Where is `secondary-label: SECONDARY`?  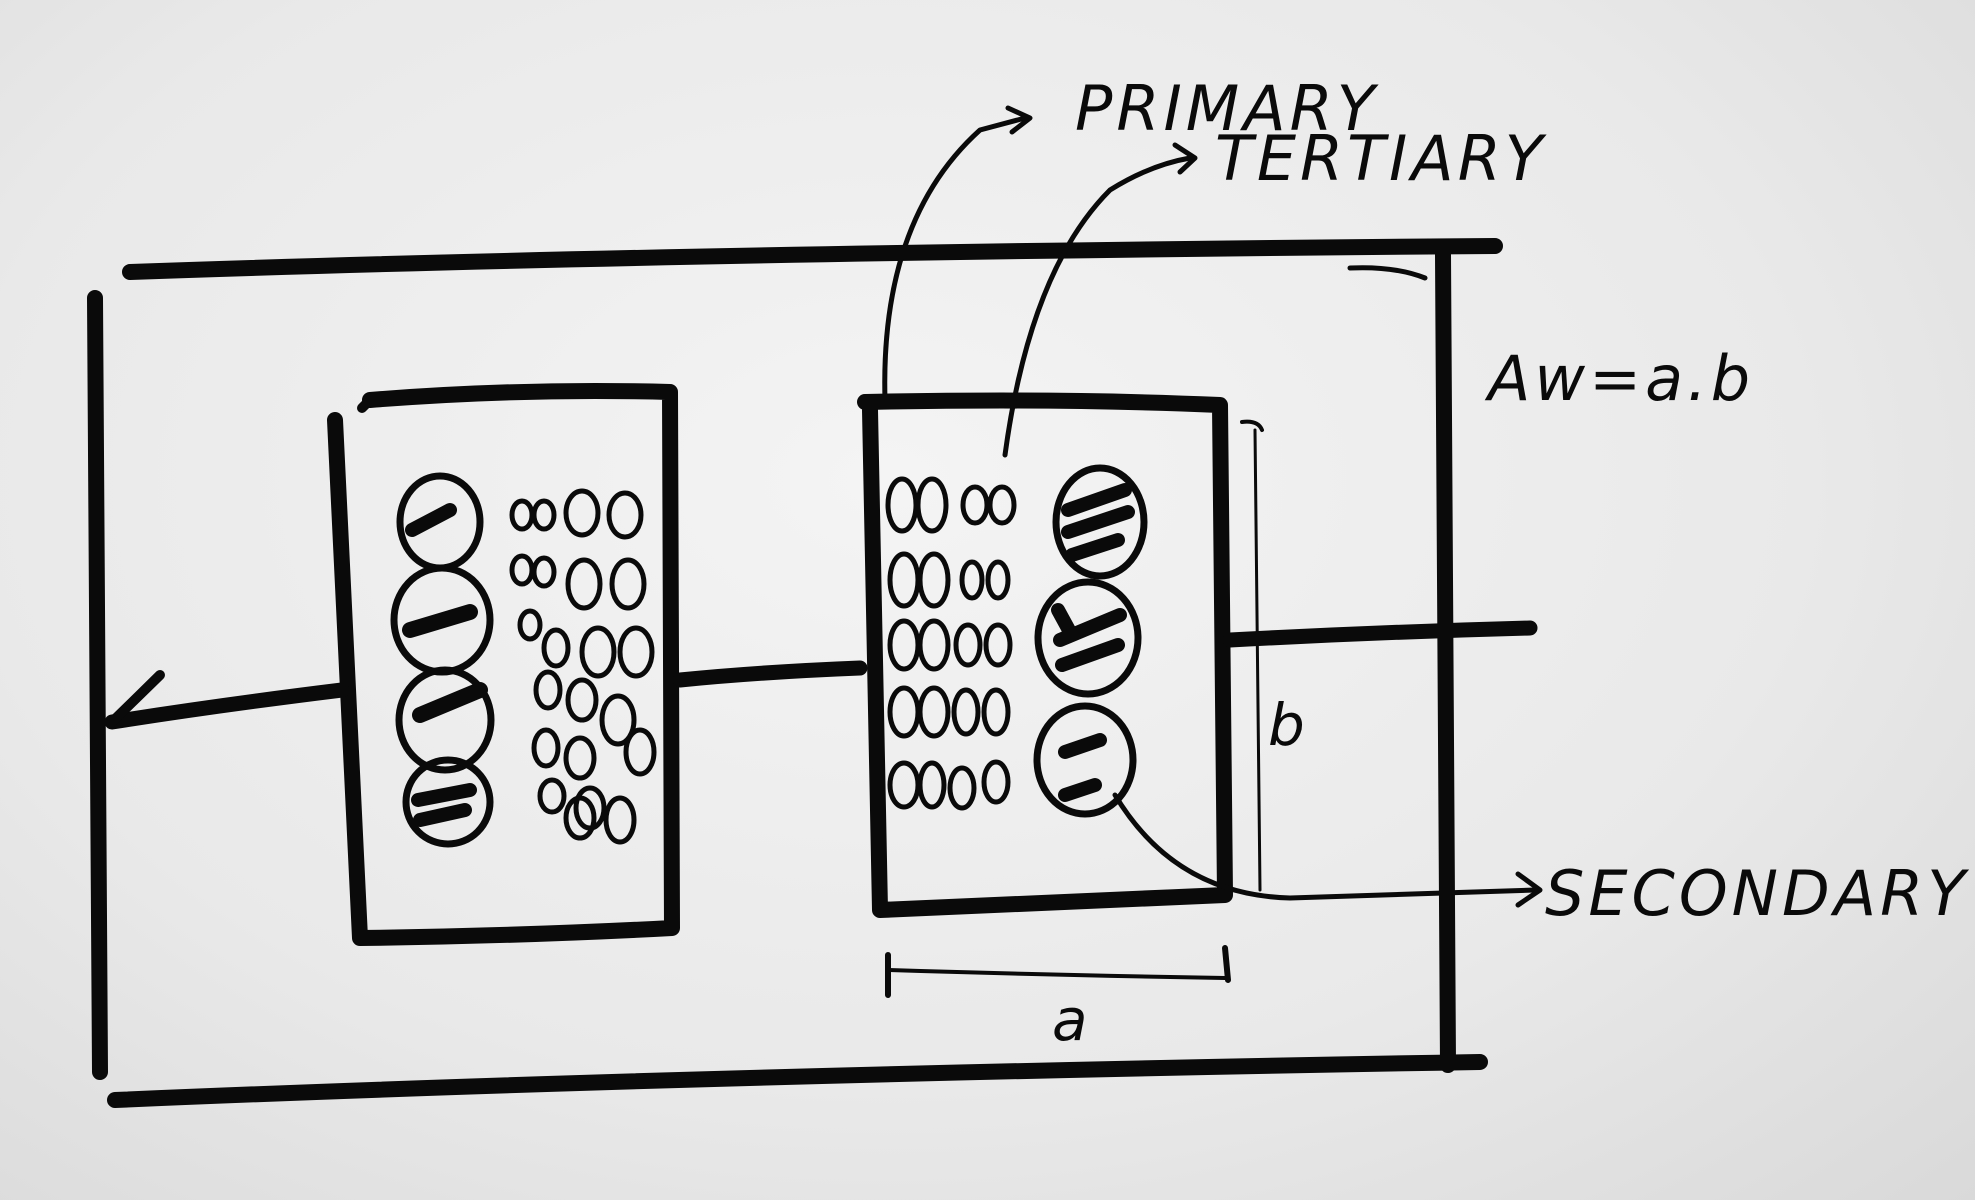 secondary-label: SECONDARY is located at coordinates (1757, 893).